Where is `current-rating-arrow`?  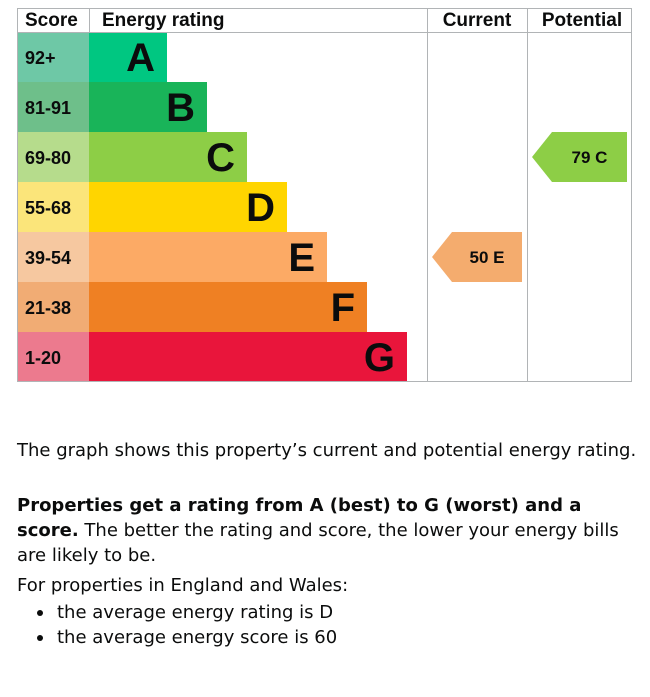
current-rating-arrow is located at coordinates (477, 257).